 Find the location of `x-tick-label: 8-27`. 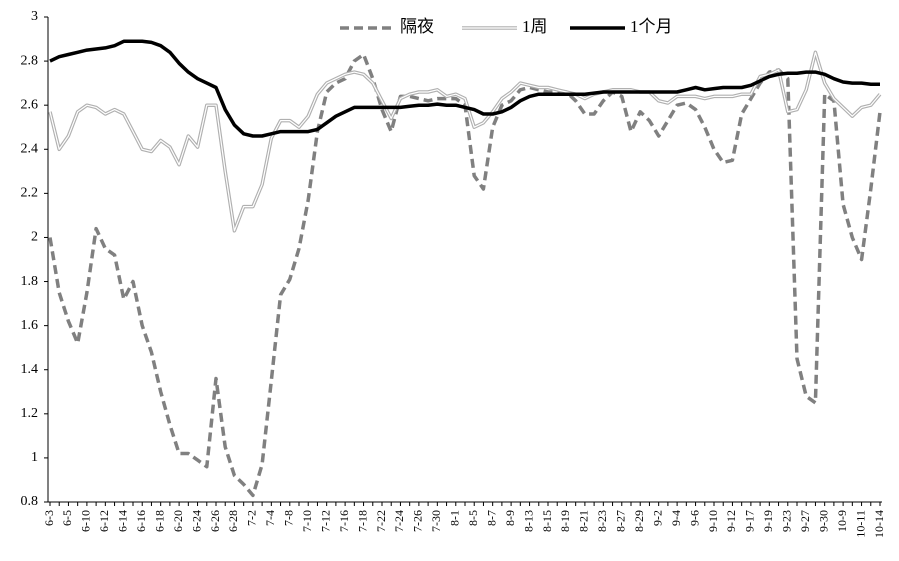

x-tick-label: 8-27 is located at coordinates (621, 521).